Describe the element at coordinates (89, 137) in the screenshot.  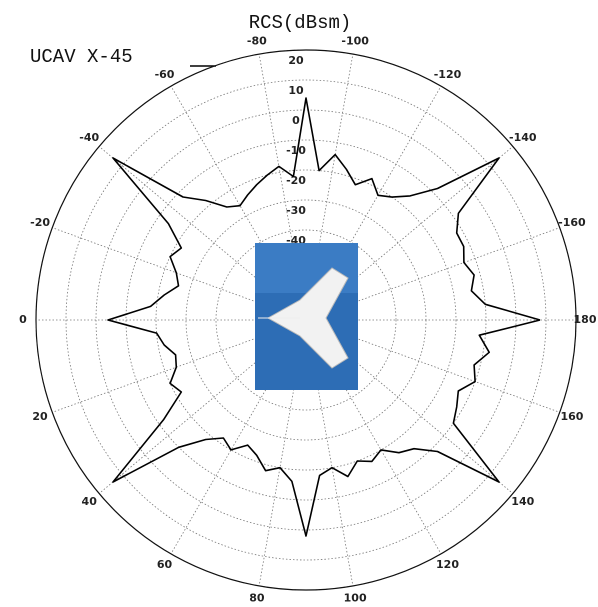
I see `theta-tick-label: -40` at that location.